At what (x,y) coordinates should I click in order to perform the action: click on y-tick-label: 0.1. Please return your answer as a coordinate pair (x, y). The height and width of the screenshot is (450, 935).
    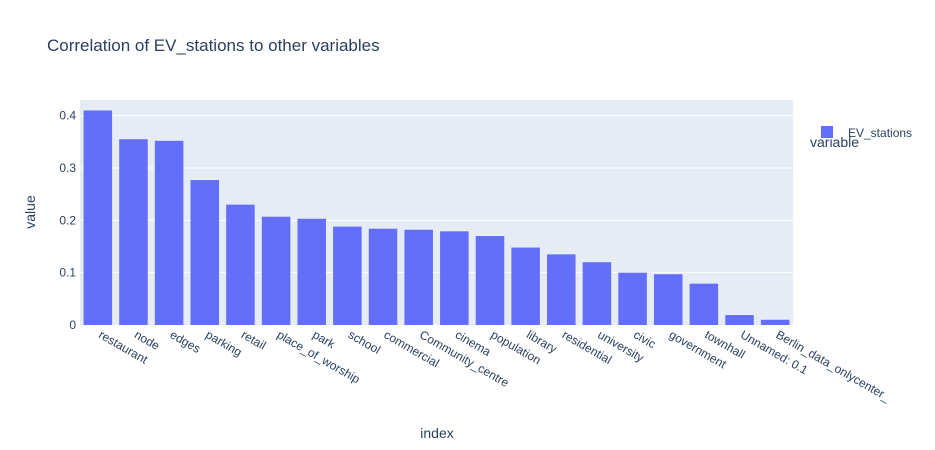
    Looking at the image, I should click on (67, 273).